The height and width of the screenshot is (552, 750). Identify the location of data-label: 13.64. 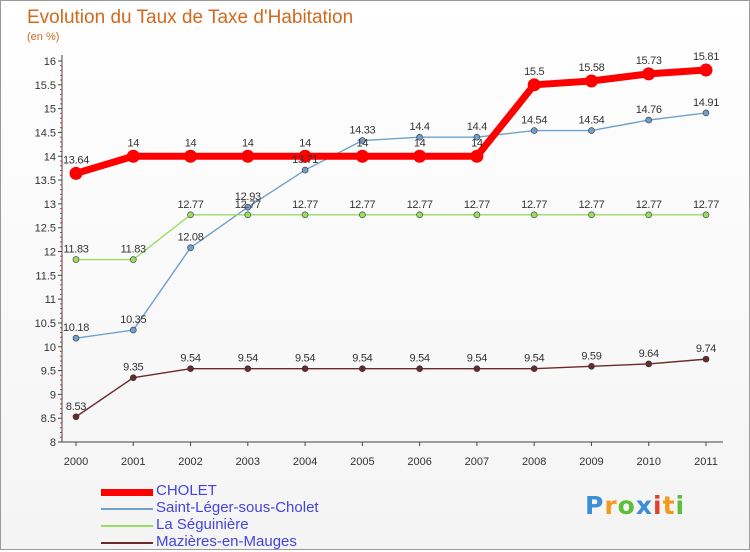
(76, 160).